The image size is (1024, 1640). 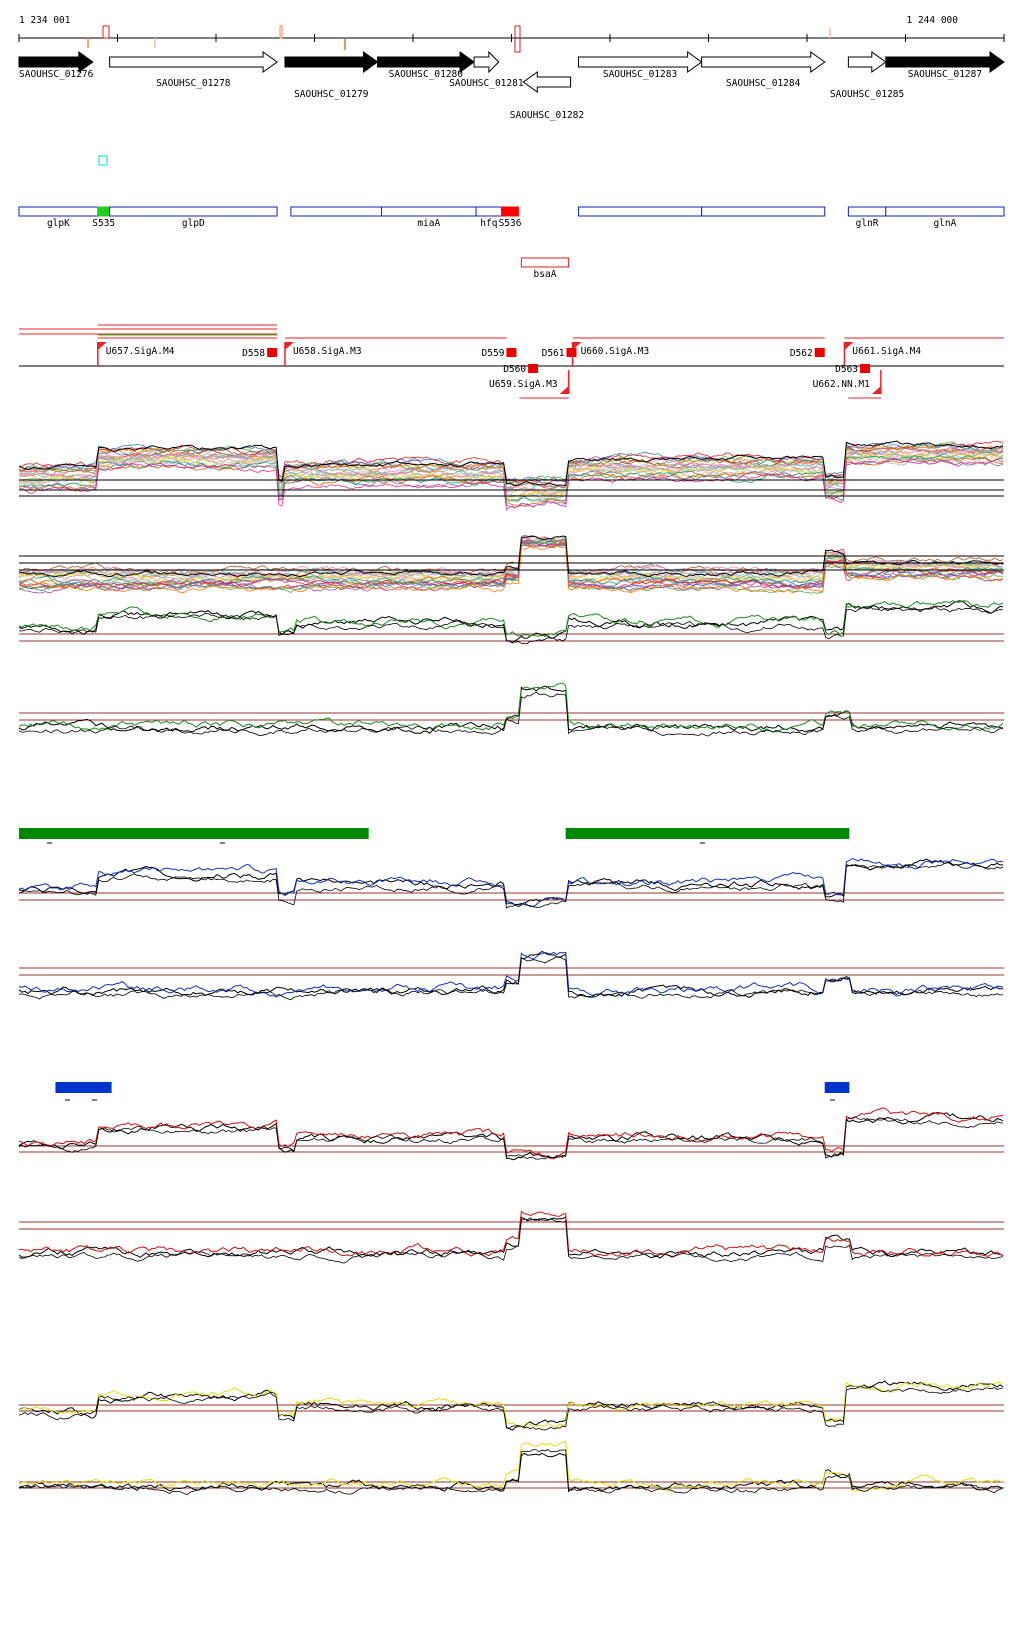 I want to click on cyan-marker, so click(x=103, y=160).